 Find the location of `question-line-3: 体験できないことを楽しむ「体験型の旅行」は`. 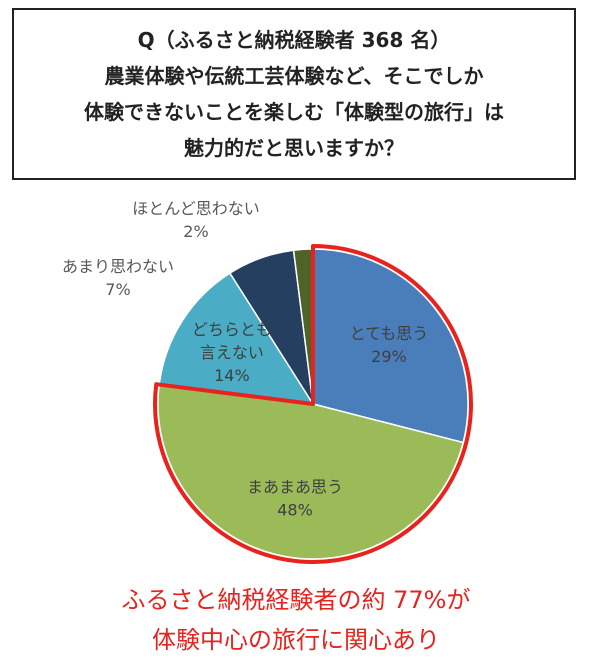

question-line-3: 体験できないことを楽しむ「体験型の旅行」は is located at coordinates (294, 112).